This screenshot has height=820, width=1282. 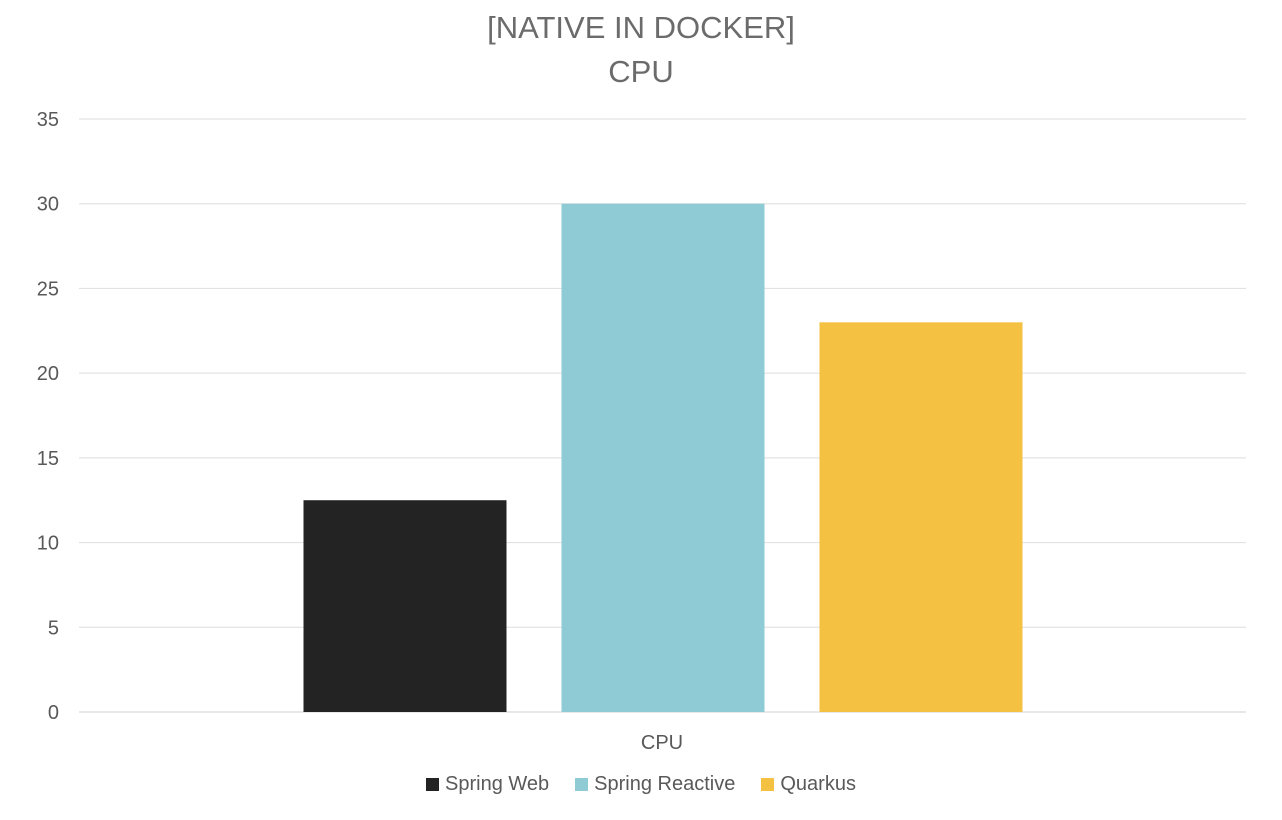 I want to click on bar-spring-reactive, so click(x=663, y=457).